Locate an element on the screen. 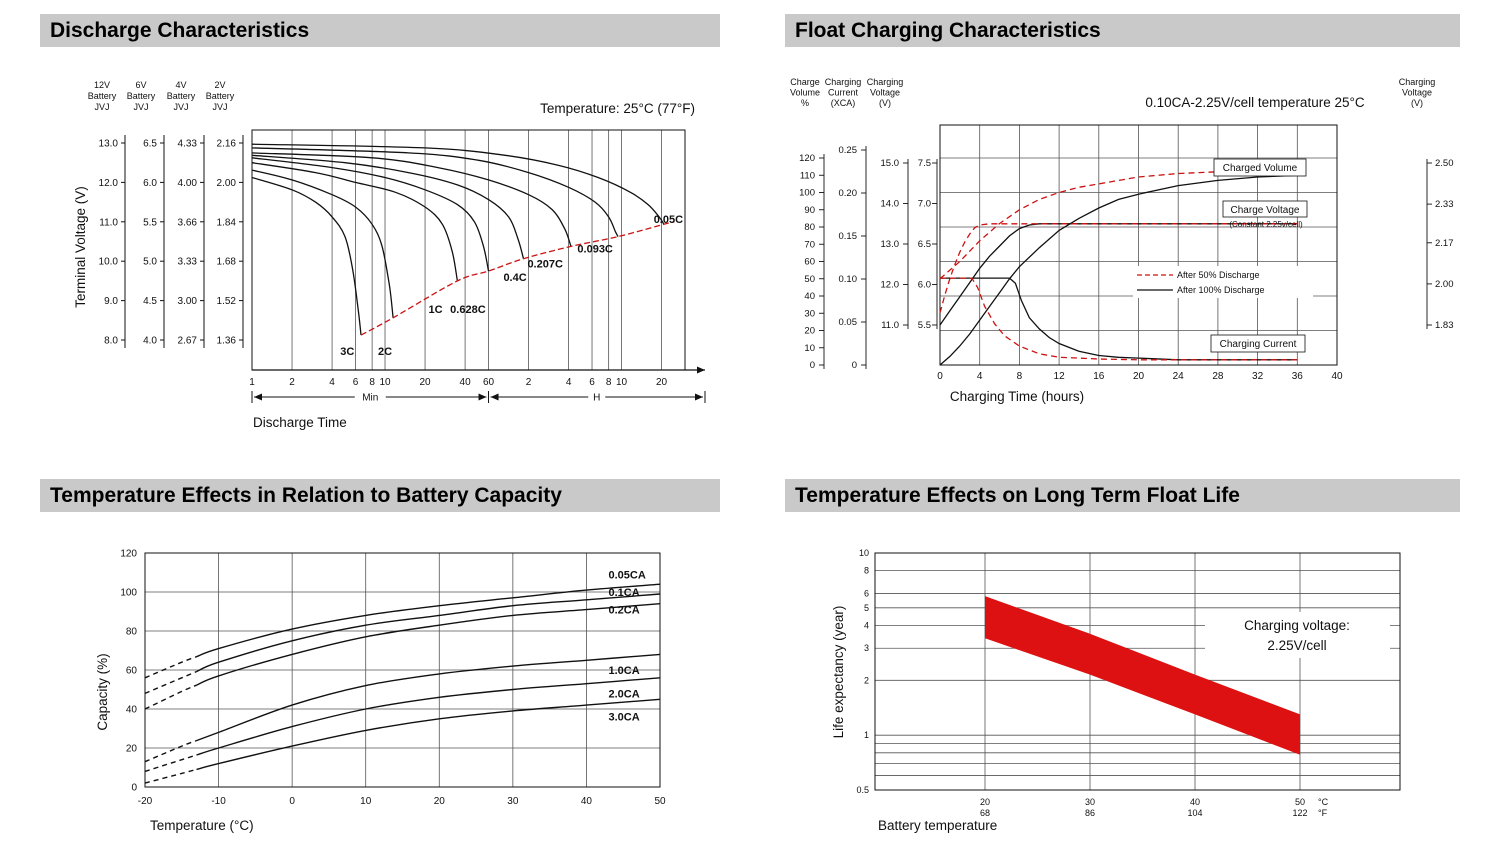 The image size is (1487, 848). svg-text: After 50% Discharge is located at coordinates (1218, 275).